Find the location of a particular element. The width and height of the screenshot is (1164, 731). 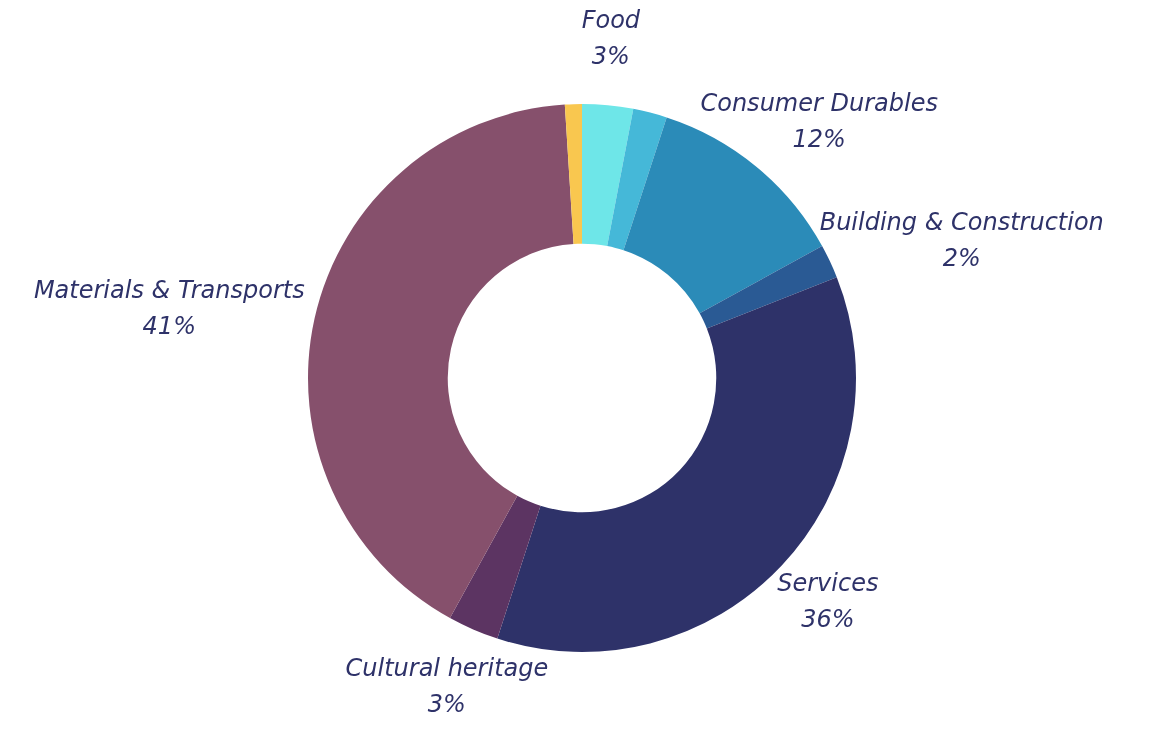

slice-label: Materials & Transports is located at coordinates (169, 290).